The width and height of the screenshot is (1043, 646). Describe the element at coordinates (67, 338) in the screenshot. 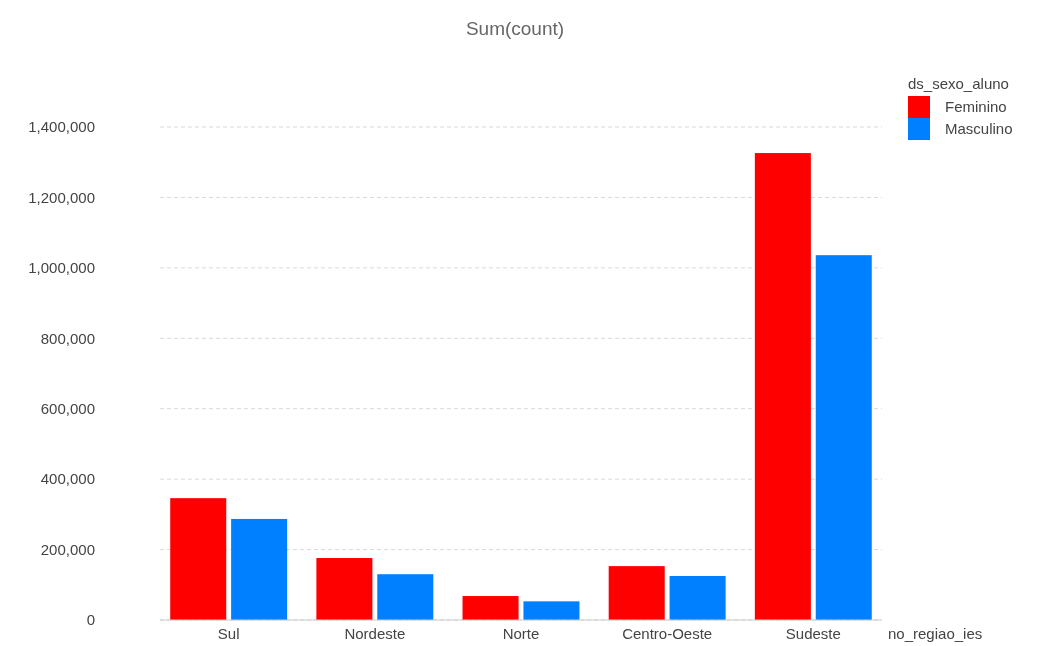

I see `y-tick-label: 800,000` at that location.